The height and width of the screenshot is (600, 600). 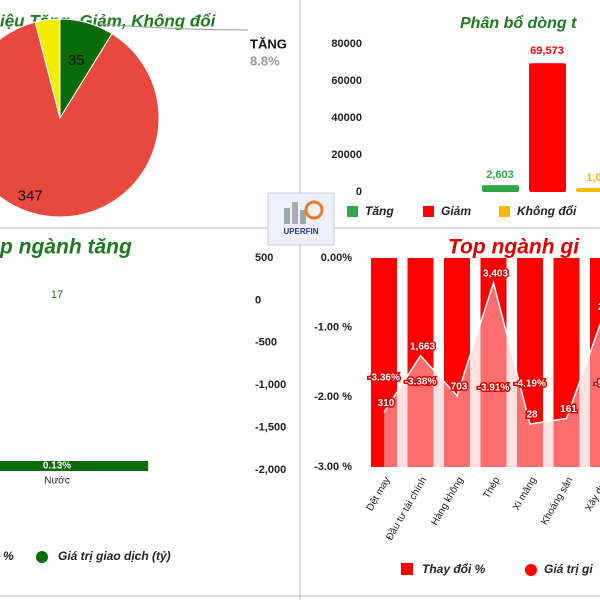 I want to click on trade-label: 310, so click(x=386, y=403).